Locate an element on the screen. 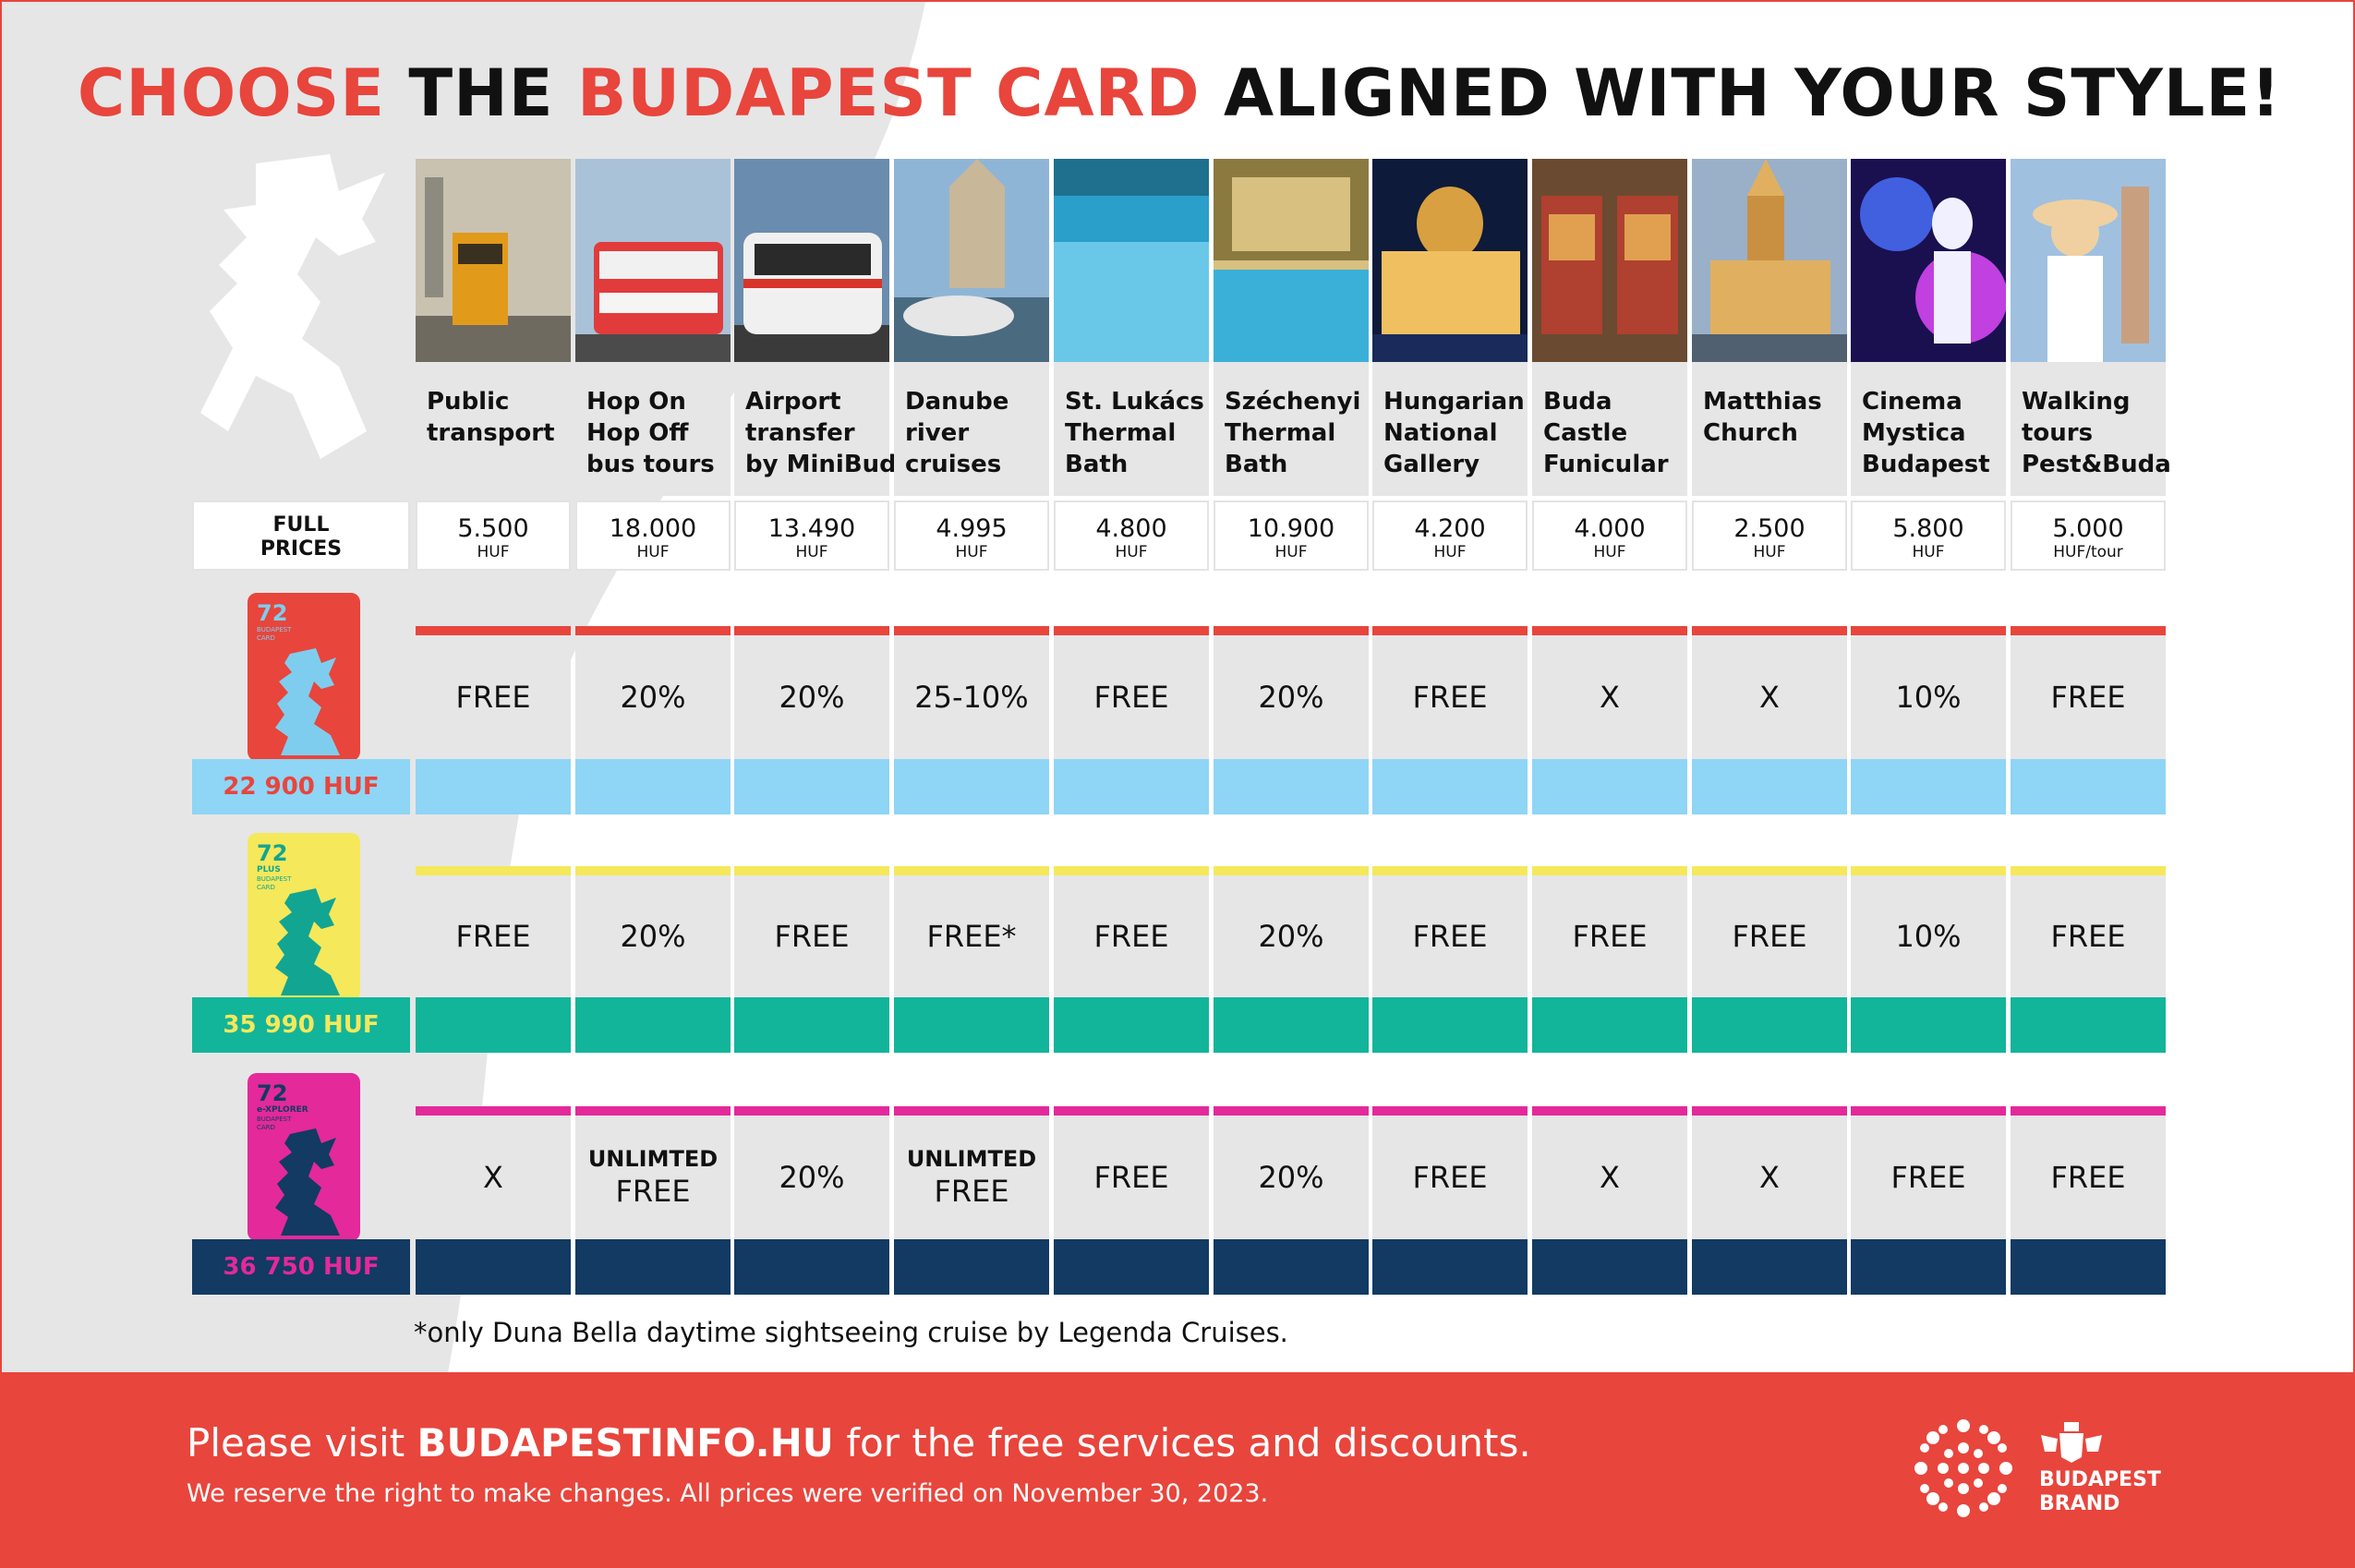  full-price-cell: 4.000 HUF is located at coordinates (1609, 536).